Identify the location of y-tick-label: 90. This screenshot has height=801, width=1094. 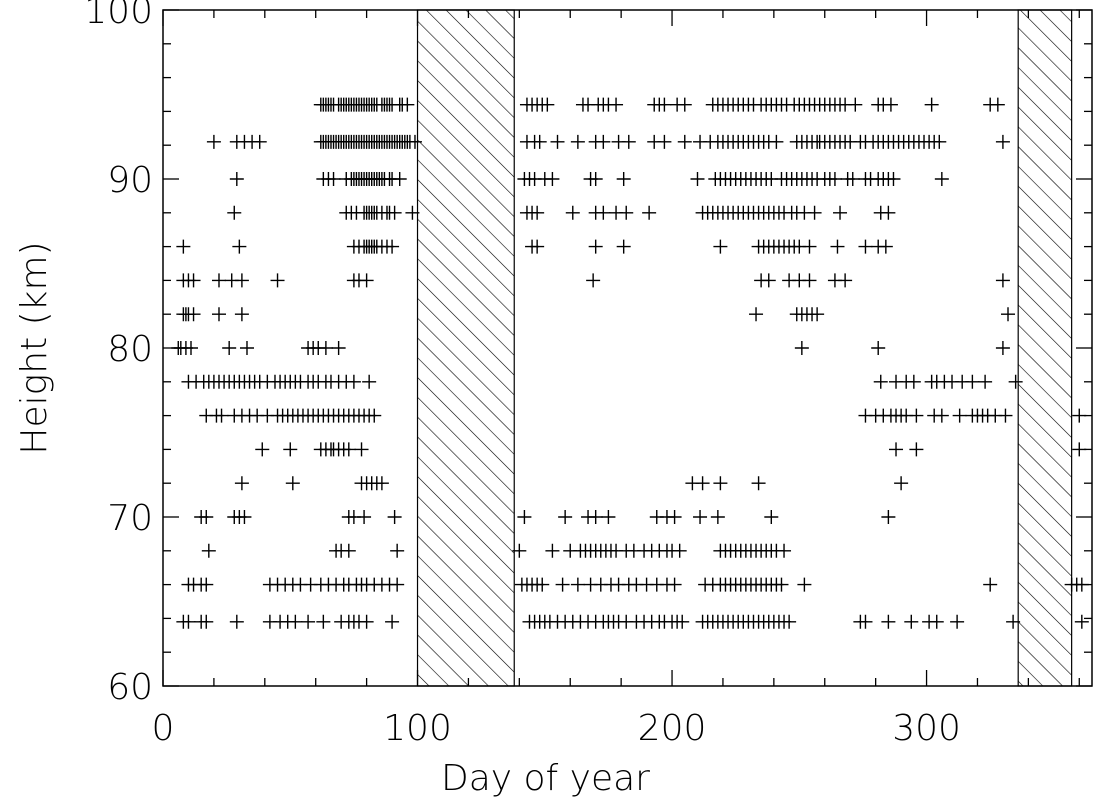
(130, 180).